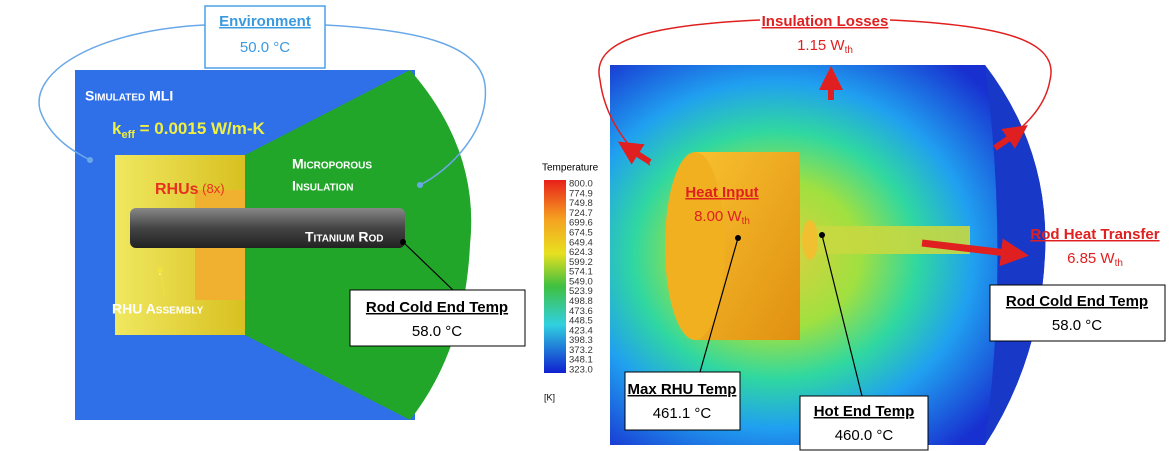 Image resolution: width=1170 pixels, height=451 pixels. Describe the element at coordinates (682, 389) in the screenshot. I see `max-rhu-title: Max RHU Temp` at that location.